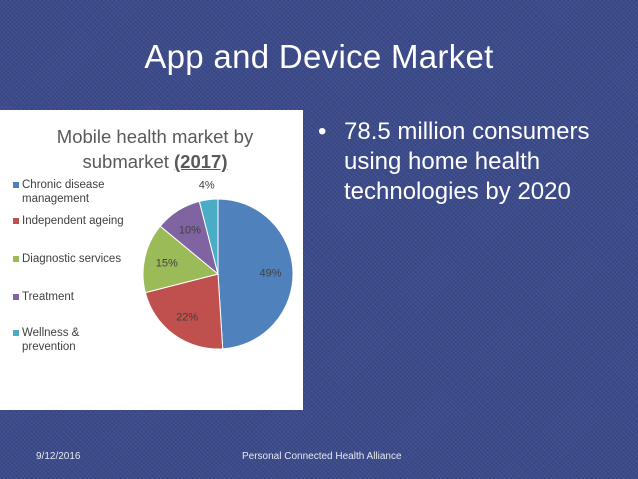 The width and height of the screenshot is (638, 479). What do you see at coordinates (207, 186) in the screenshot?
I see `pie-data-label-5: 4%` at bounding box center [207, 186].